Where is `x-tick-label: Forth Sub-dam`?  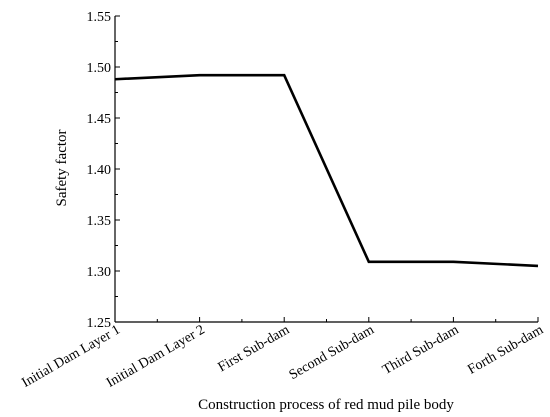
x-tick-label: Forth Sub-dam is located at coordinates (505, 349).